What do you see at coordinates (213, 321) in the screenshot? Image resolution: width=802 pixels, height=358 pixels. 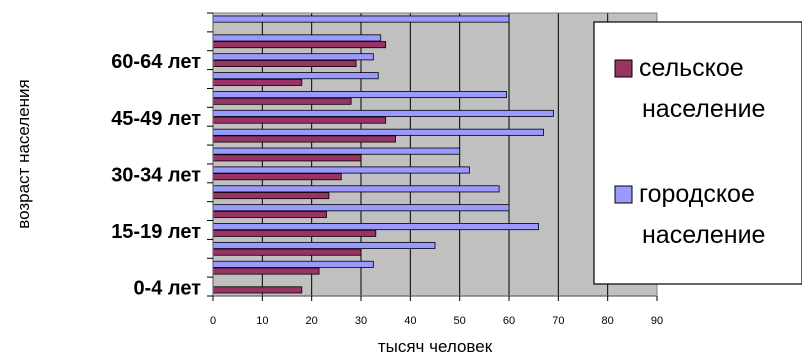 I see `x-tick-label: 0` at bounding box center [213, 321].